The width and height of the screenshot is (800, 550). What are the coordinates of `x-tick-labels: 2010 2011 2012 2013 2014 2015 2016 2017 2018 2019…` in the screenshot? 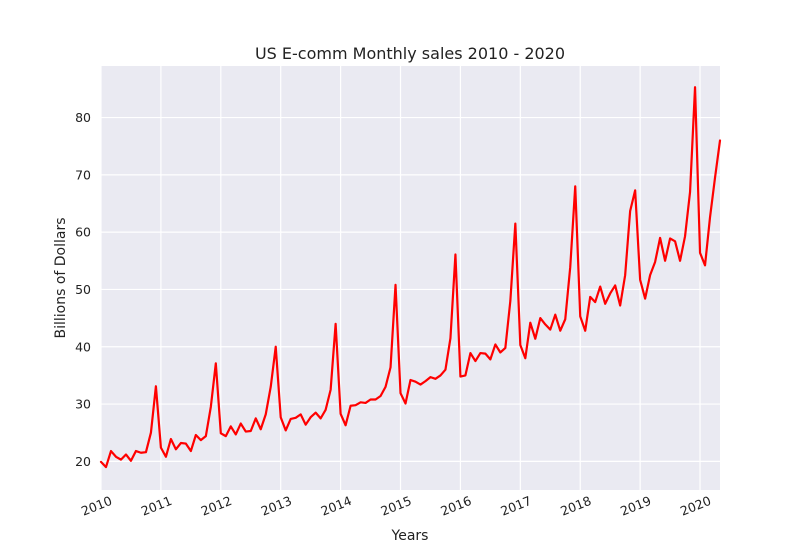 It's located at (396, 506).